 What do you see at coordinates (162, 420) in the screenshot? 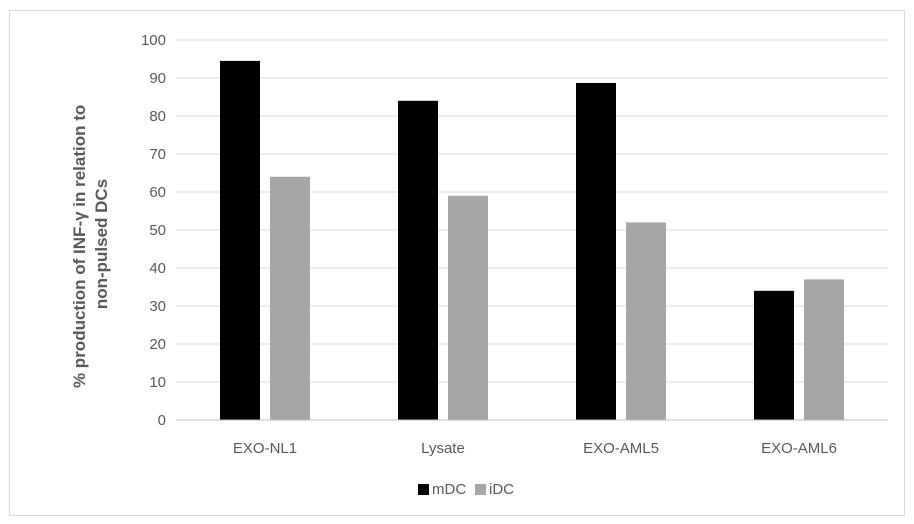
I see `y-tick-label: 0` at bounding box center [162, 420].